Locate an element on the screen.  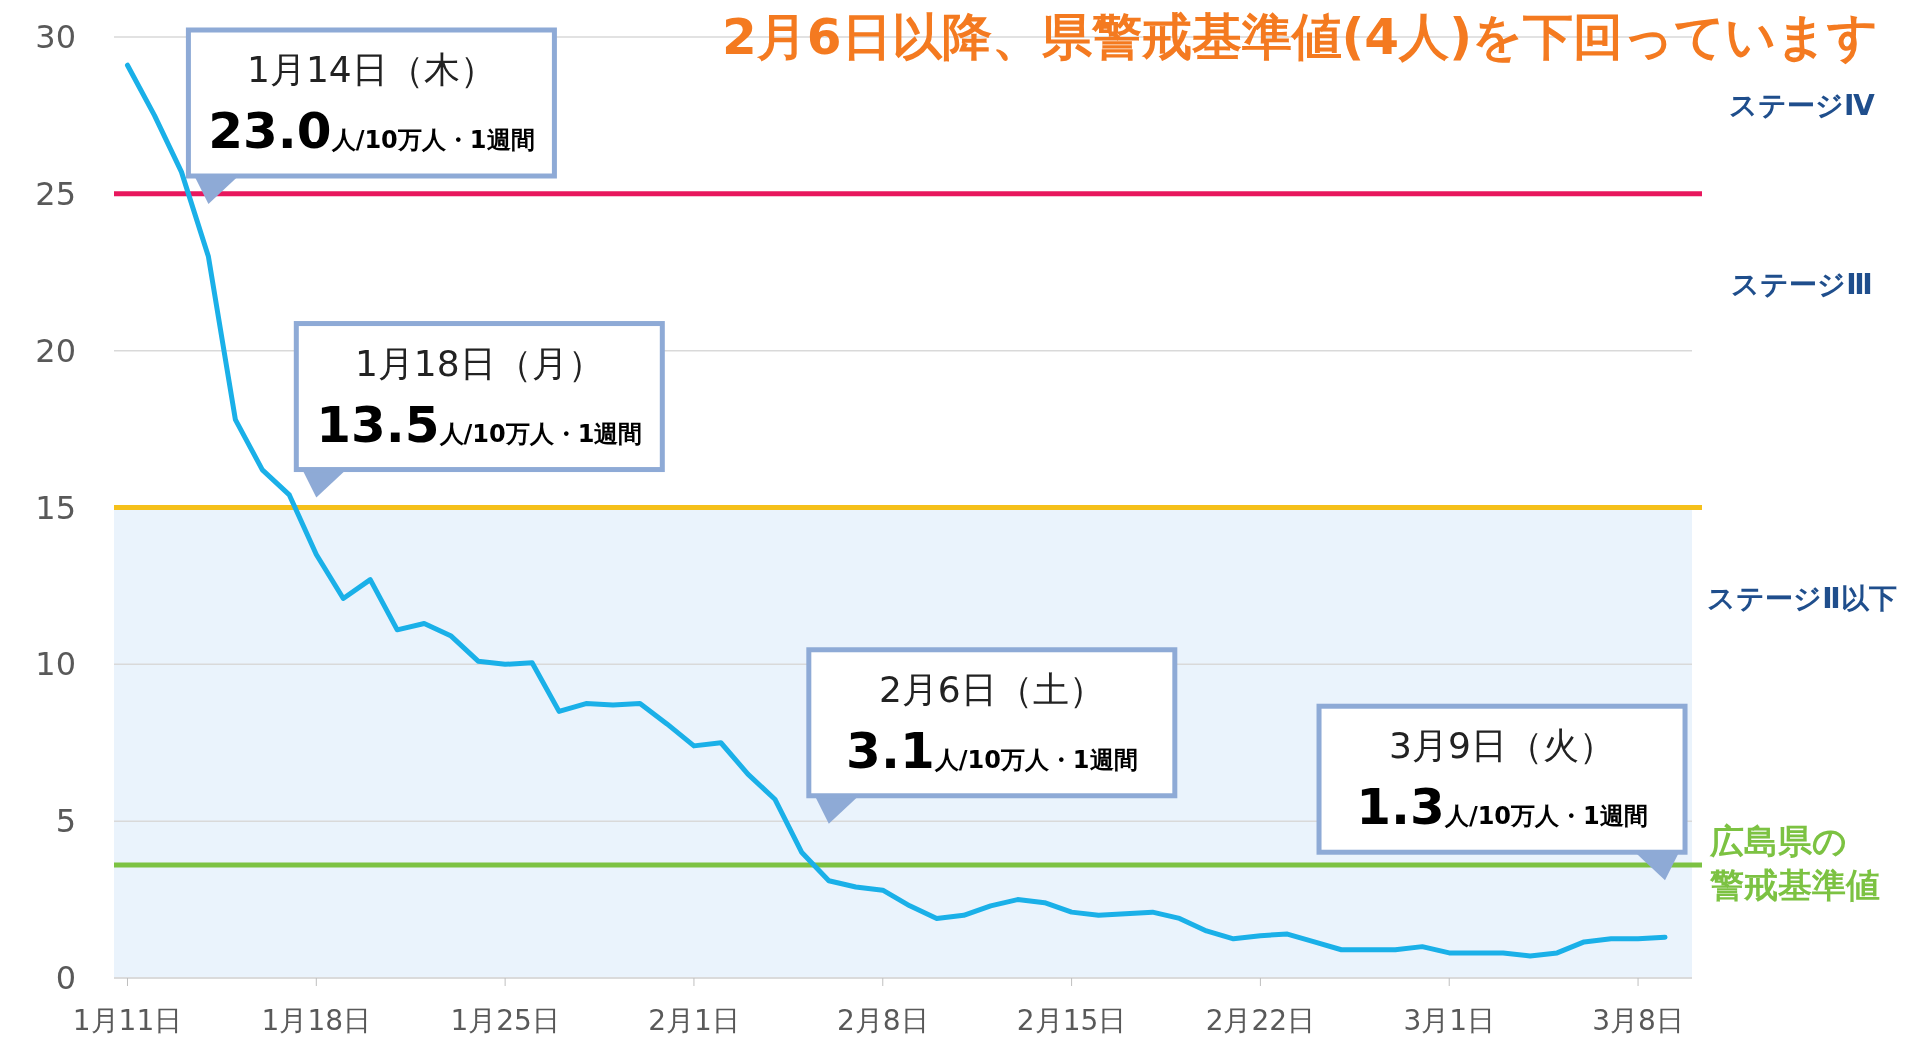
x-tick-label: 3月8日 is located at coordinates (1638, 1020).